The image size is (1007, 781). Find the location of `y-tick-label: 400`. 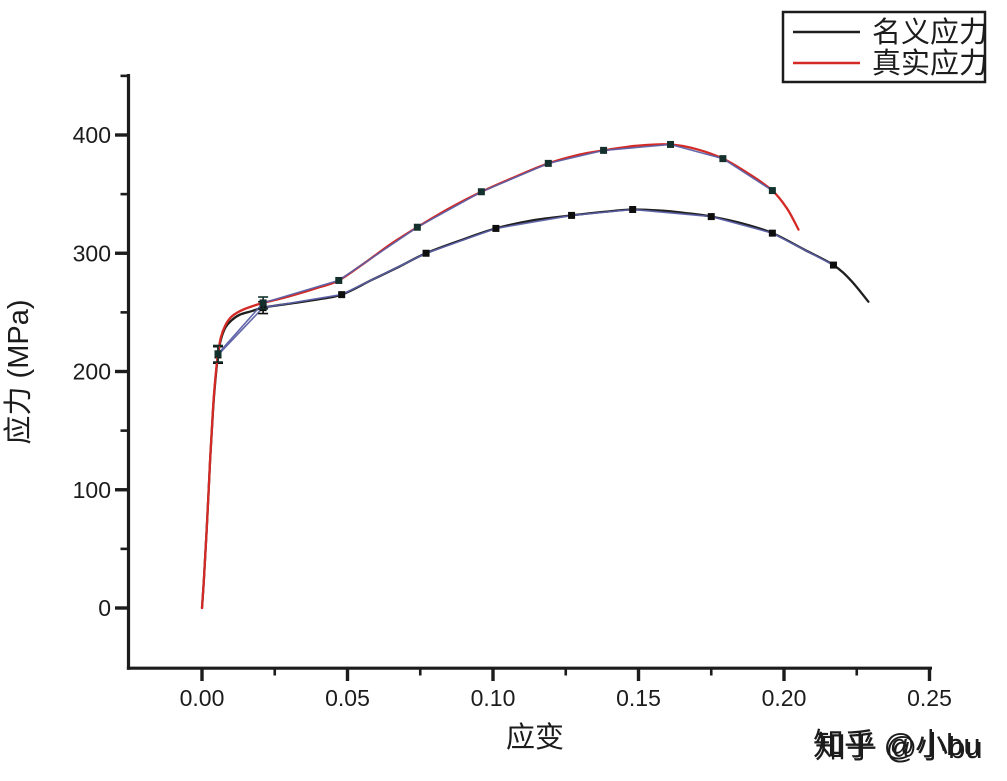

y-tick-label: 400 is located at coordinates (92, 135).